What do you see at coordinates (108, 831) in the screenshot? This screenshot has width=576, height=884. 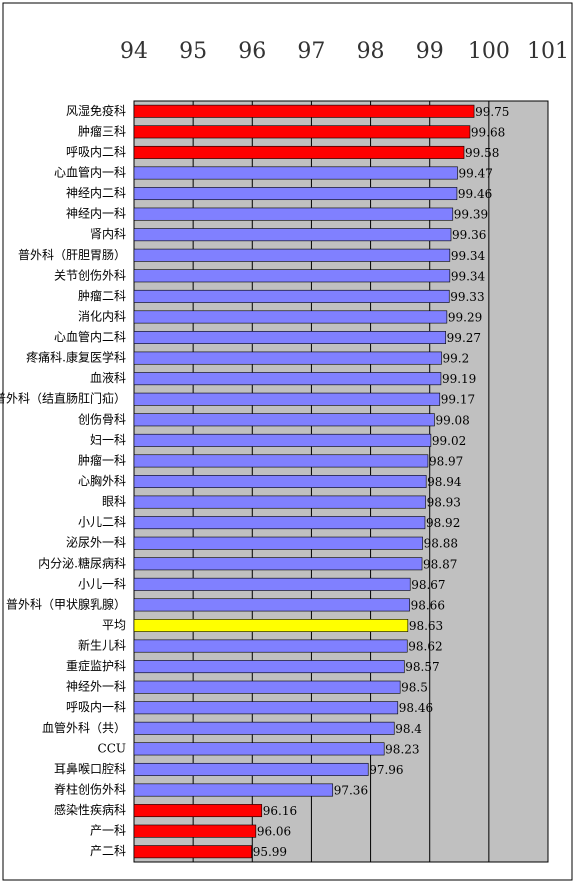 I see `y-tick-label: 产一科` at bounding box center [108, 831].